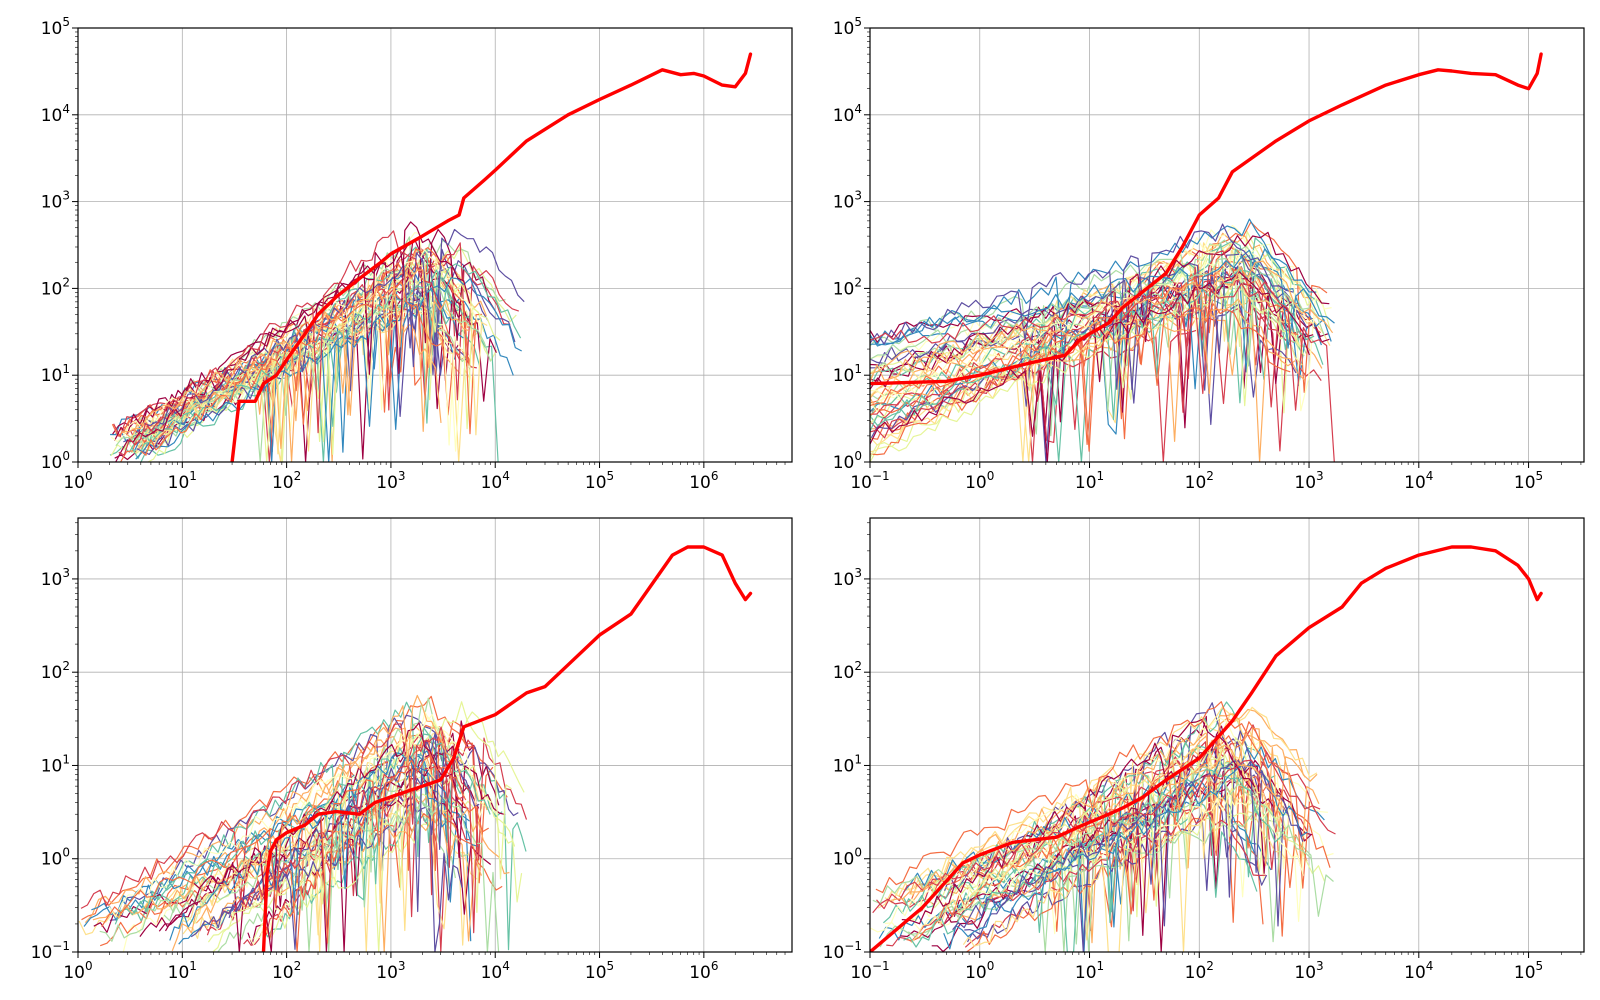  I want to click on y-tick-label-exponent: 5, so click(858, 22).